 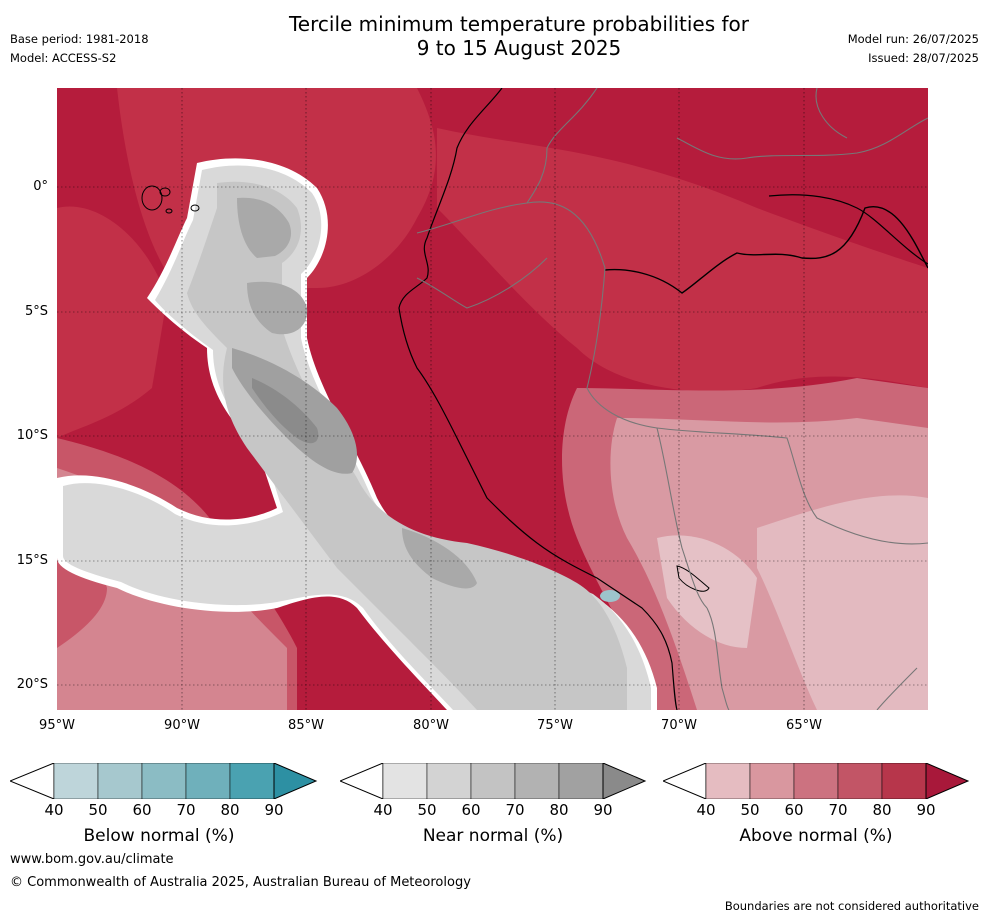 I want to click on lon-label-70w: 70°W, so click(x=679, y=725).